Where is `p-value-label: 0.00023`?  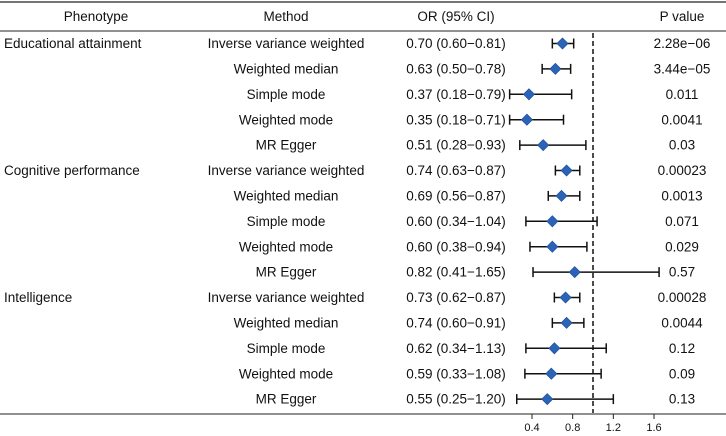 p-value-label: 0.00023 is located at coordinates (682, 170).